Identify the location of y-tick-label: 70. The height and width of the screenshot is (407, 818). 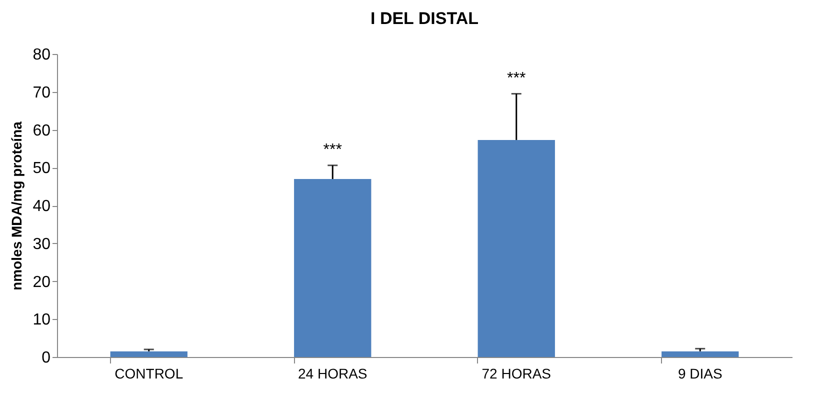
(41, 93).